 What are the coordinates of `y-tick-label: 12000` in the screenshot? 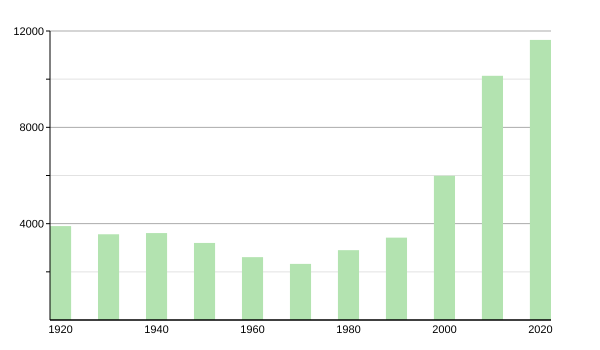 It's located at (28, 32).